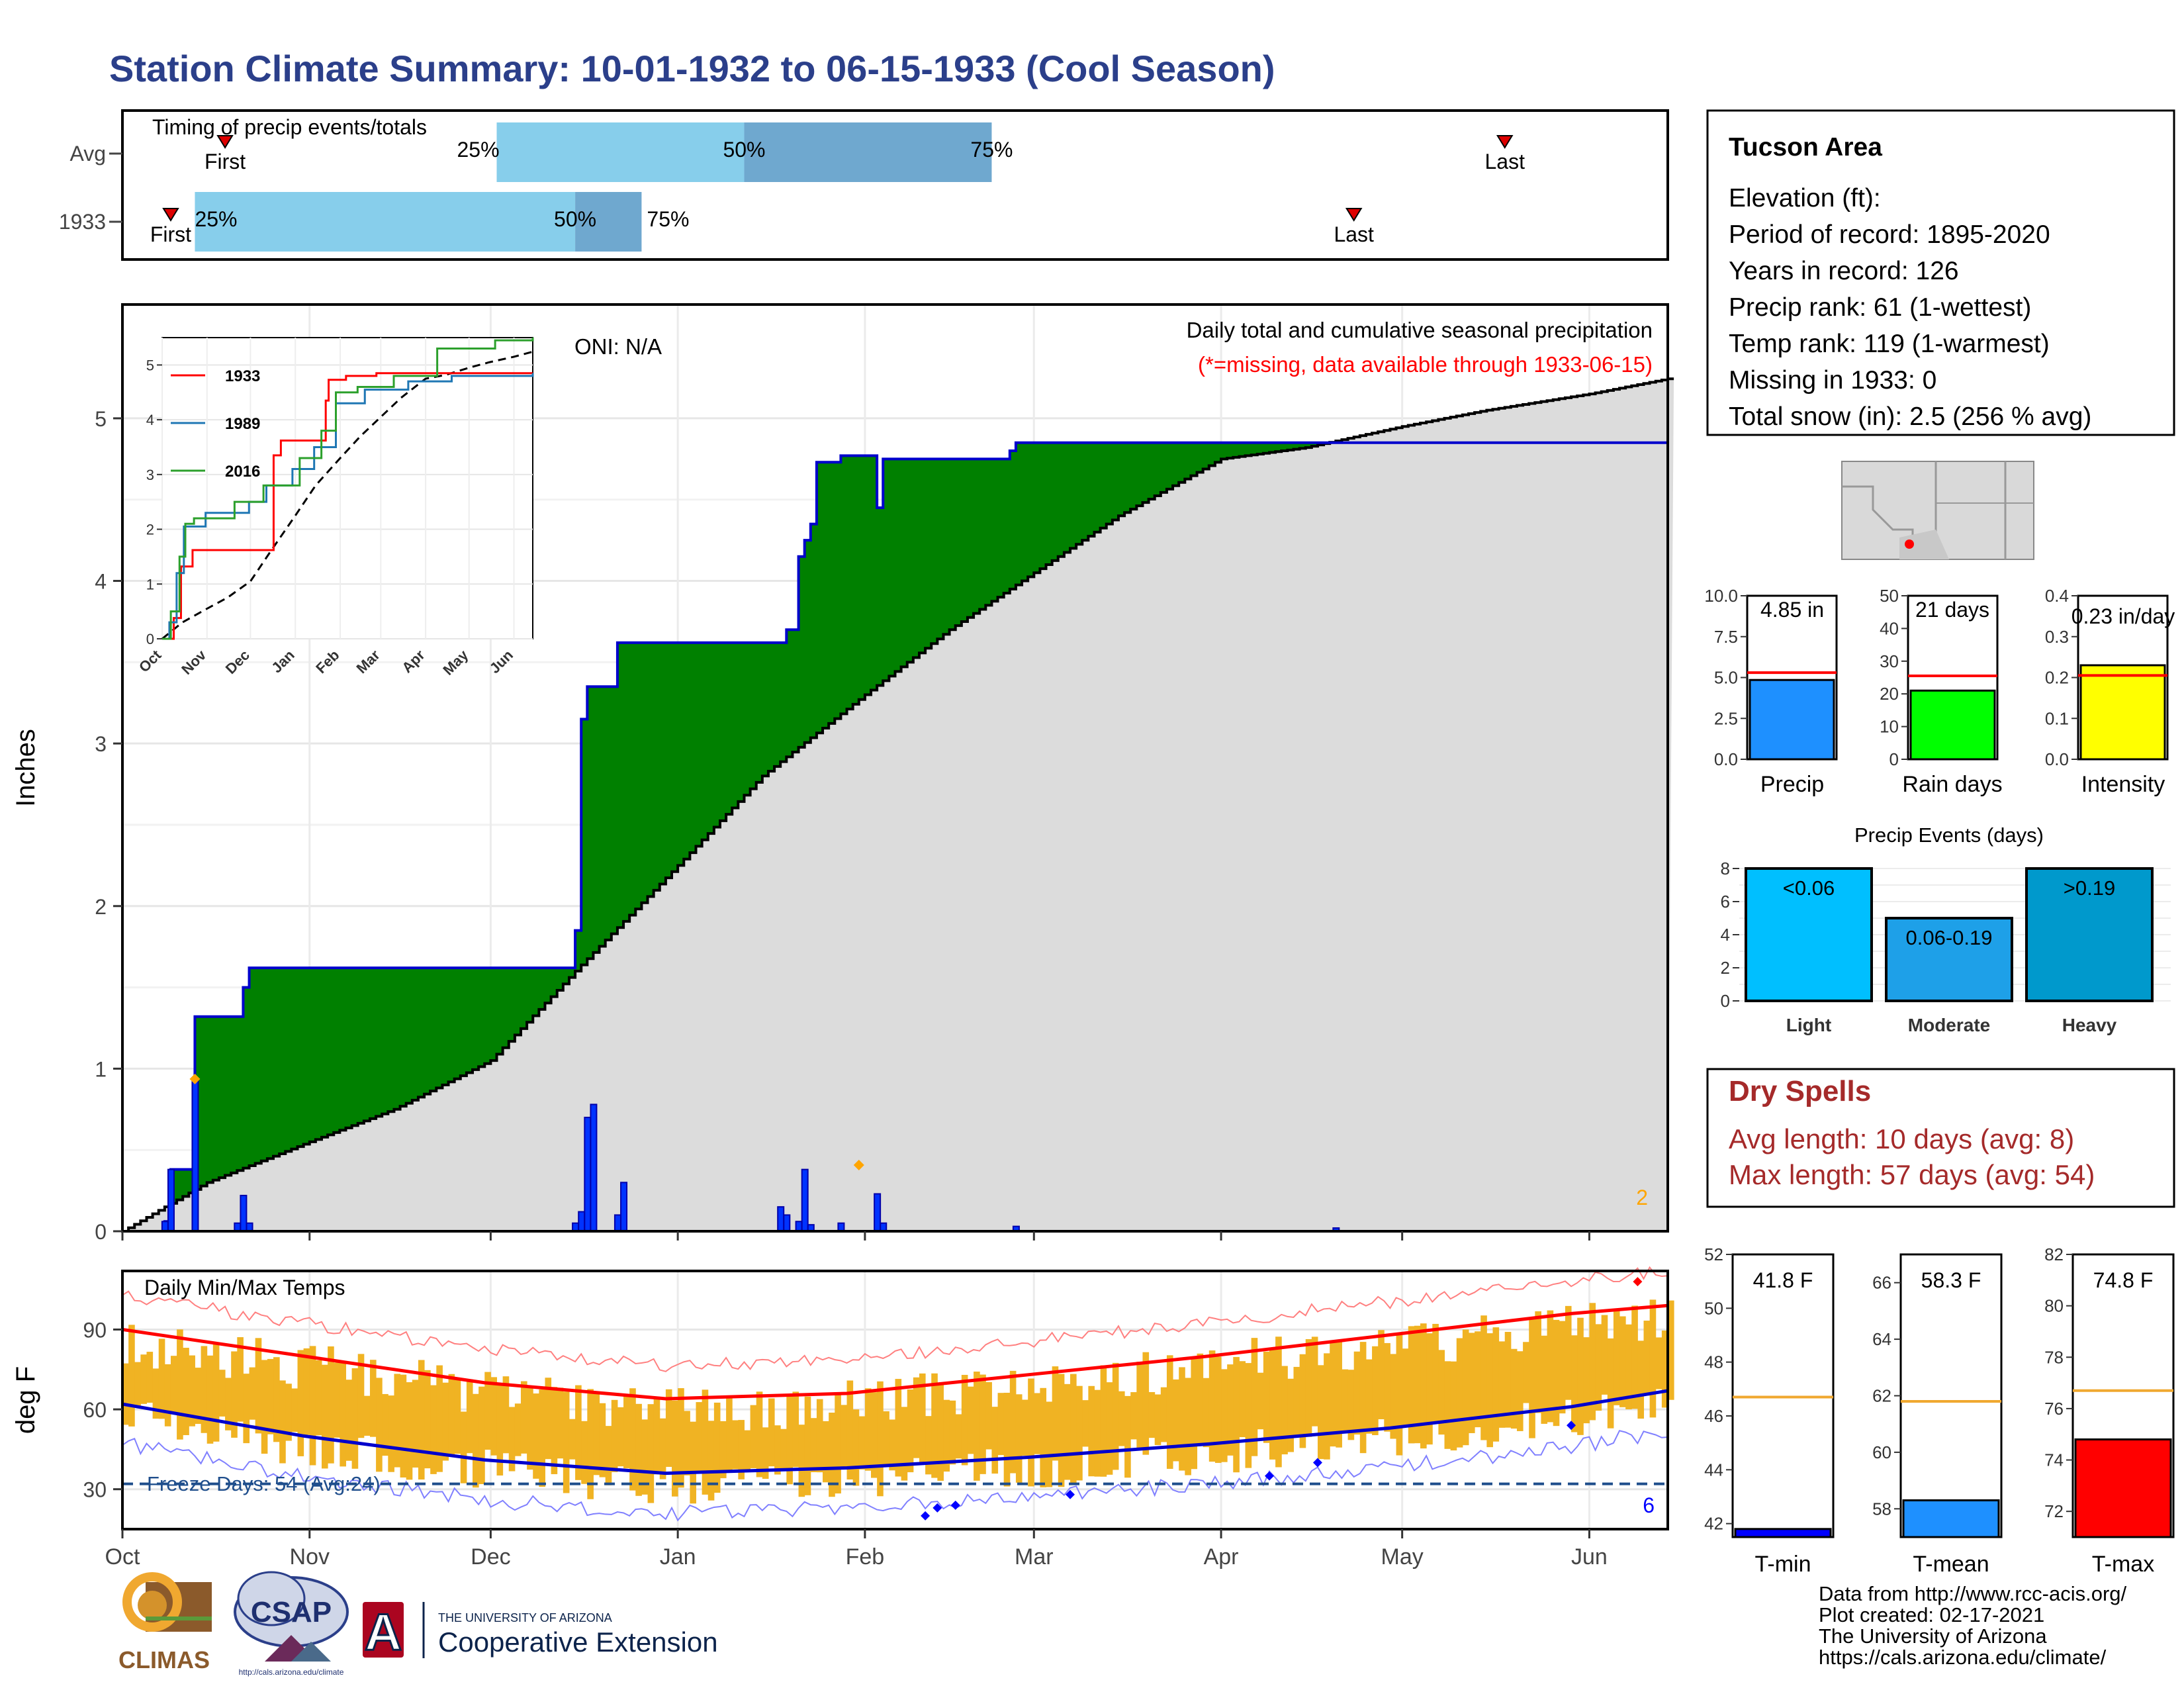  I want to click on oni-label: ONI: N/A, so click(618, 346).